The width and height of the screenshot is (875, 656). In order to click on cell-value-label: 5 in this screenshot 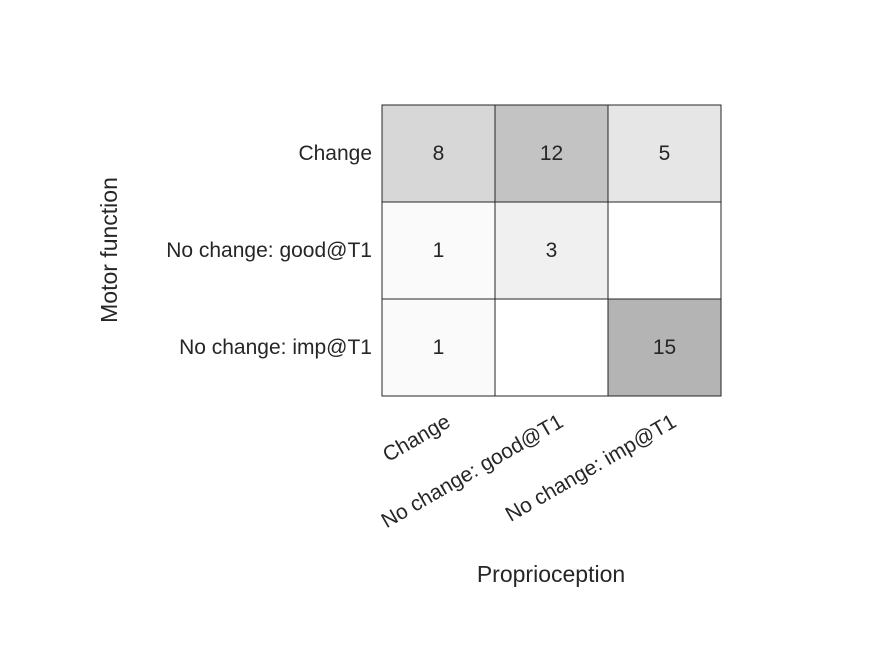, I will do `click(665, 153)`.